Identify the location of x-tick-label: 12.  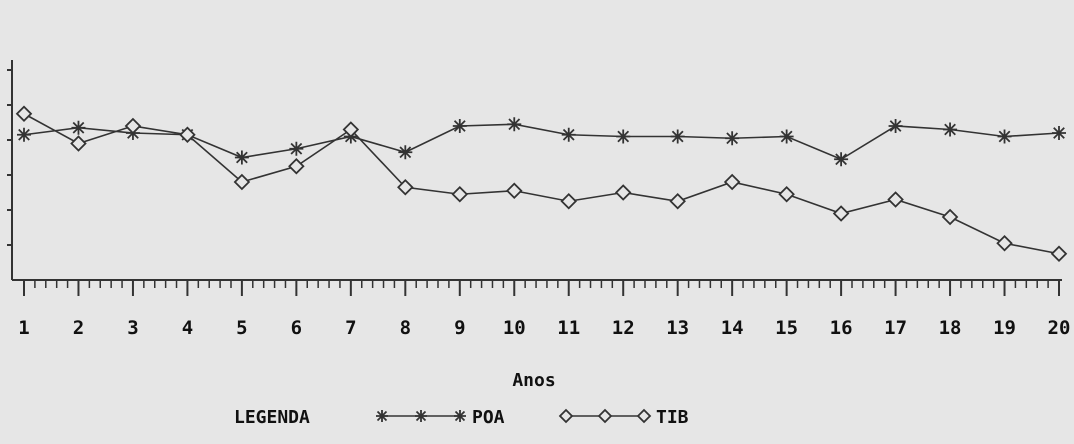
(623, 328).